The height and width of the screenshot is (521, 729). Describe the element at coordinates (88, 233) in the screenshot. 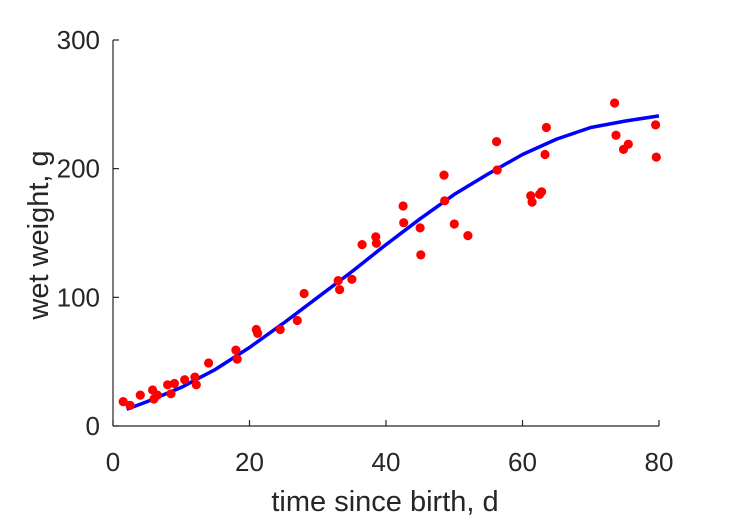

I see `y-axis: 0 100 200 300` at that location.